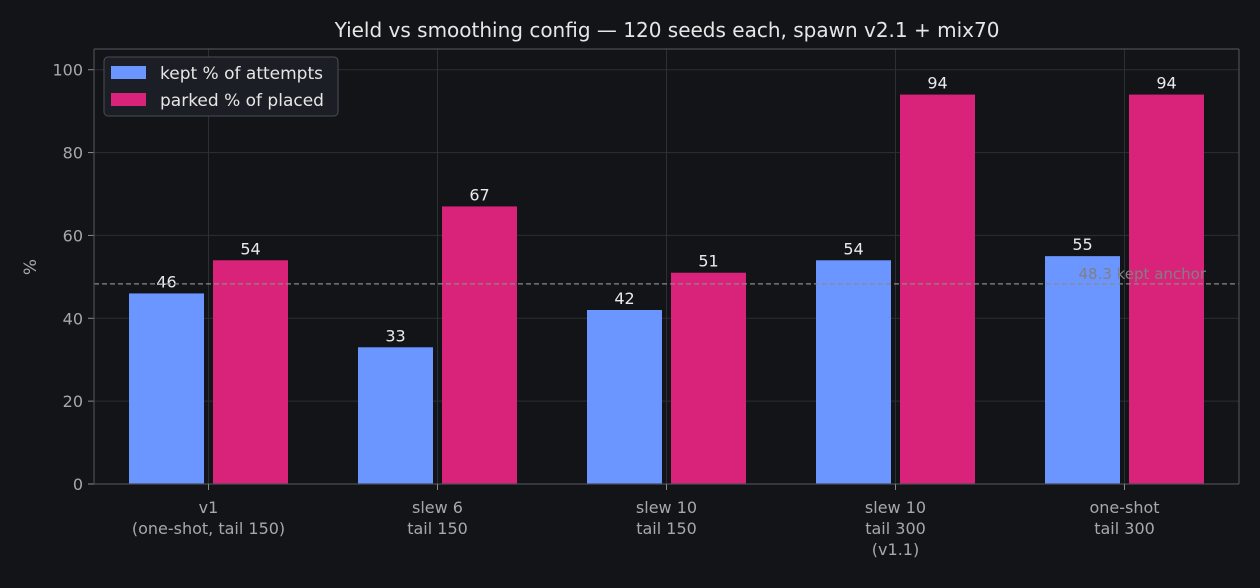 This screenshot has height=588, width=1260. Describe the element at coordinates (708, 261) in the screenshot. I see `bar-value-label: 51` at that location.